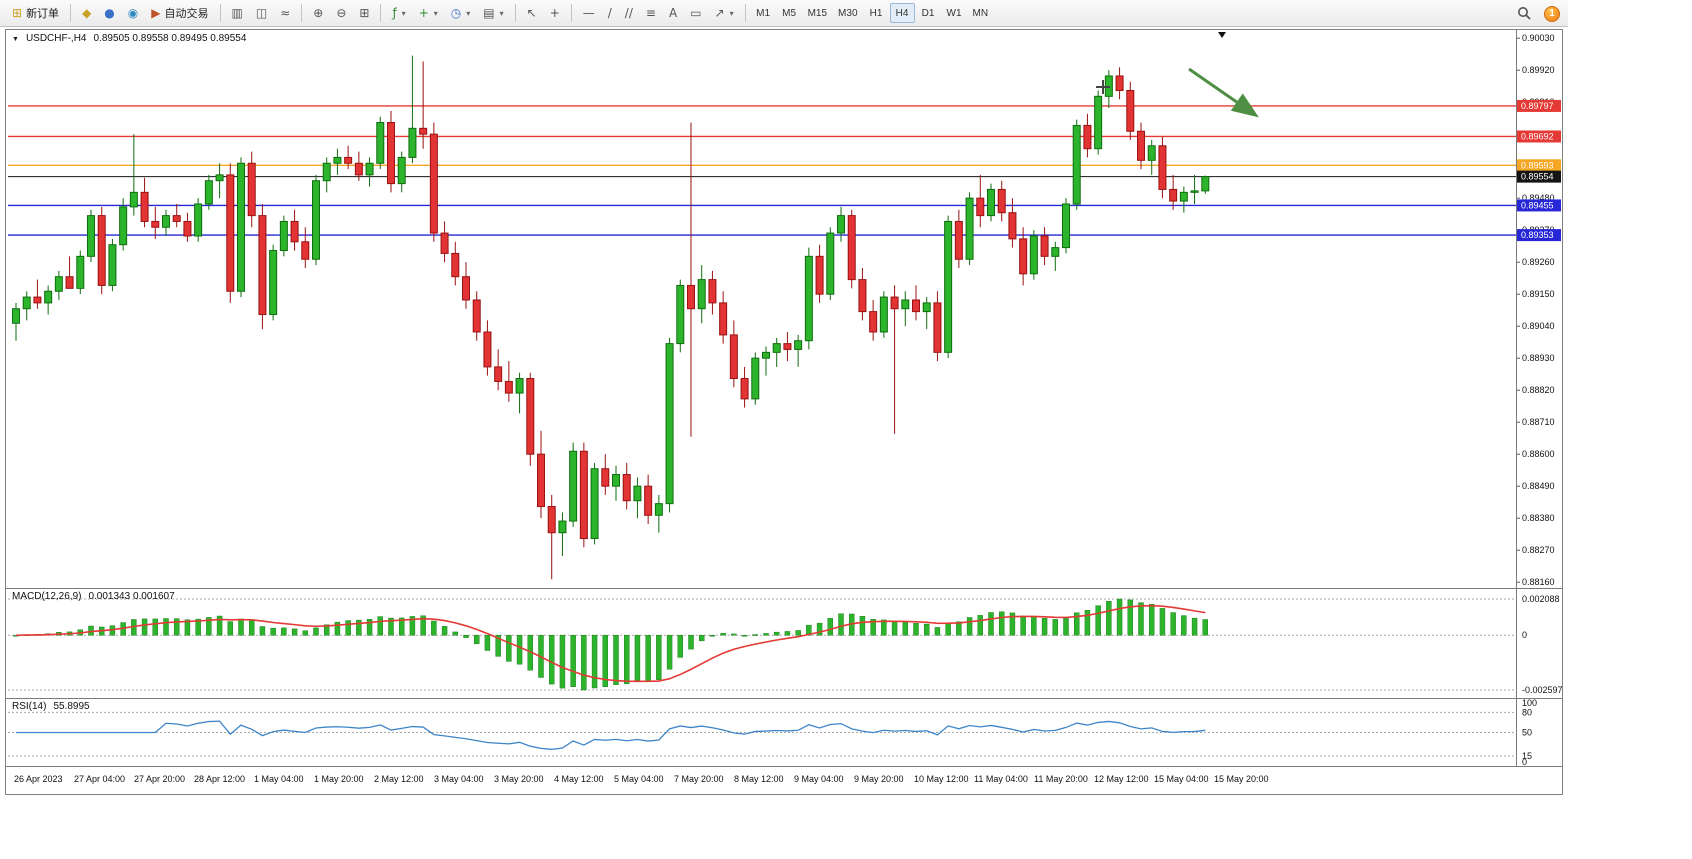 This screenshot has width=1692, height=859. What do you see at coordinates (1222, 35) in the screenshot?
I see `chart-shift-marker` at bounding box center [1222, 35].